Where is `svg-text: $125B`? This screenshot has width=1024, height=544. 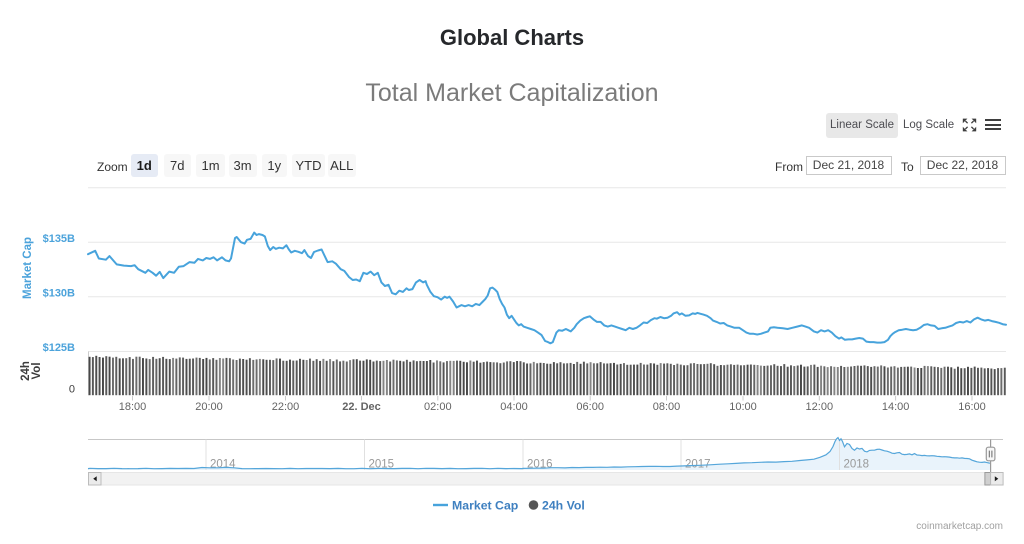
svg-text: $125B is located at coordinates (59, 348).